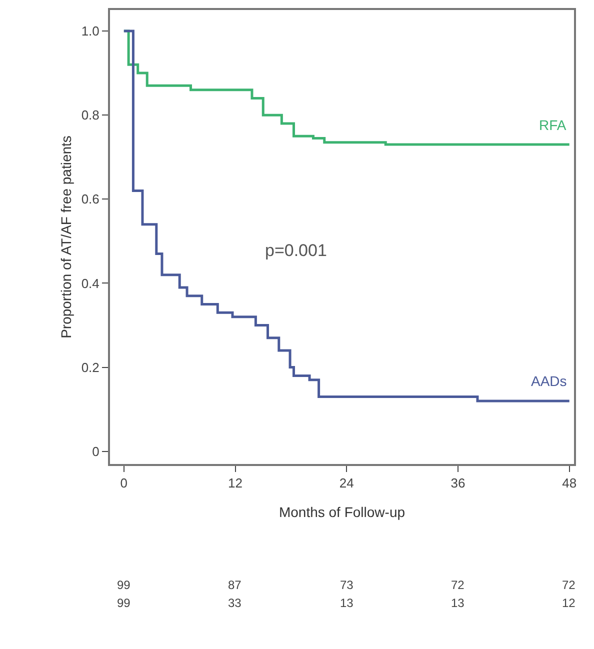 This screenshot has width=594, height=649. What do you see at coordinates (347, 585) in the screenshot?
I see `text: 73` at bounding box center [347, 585].